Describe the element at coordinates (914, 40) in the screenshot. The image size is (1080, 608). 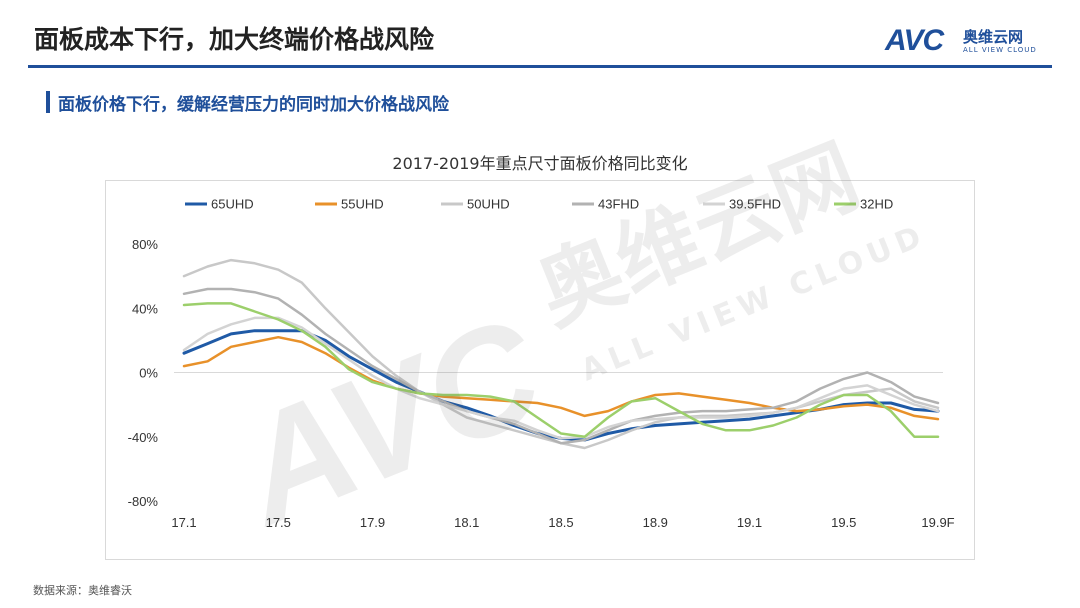
I see `logo-mark: AVC` at that location.